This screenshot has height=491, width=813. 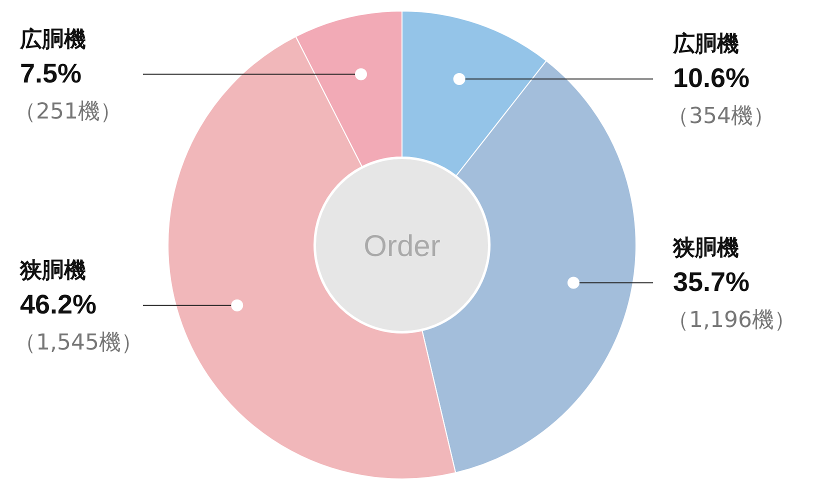 What do you see at coordinates (78, 322) in the screenshot?
I see `data-label: 46.2% （1,545機）` at bounding box center [78, 322].